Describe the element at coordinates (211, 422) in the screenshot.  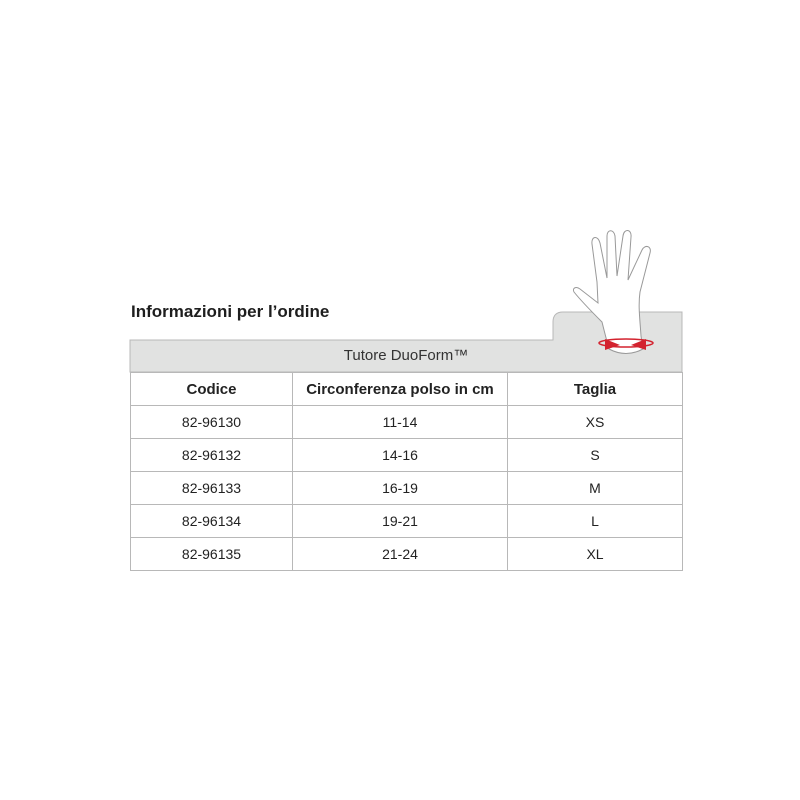
I see `cell-code: 82-96130` at that location.